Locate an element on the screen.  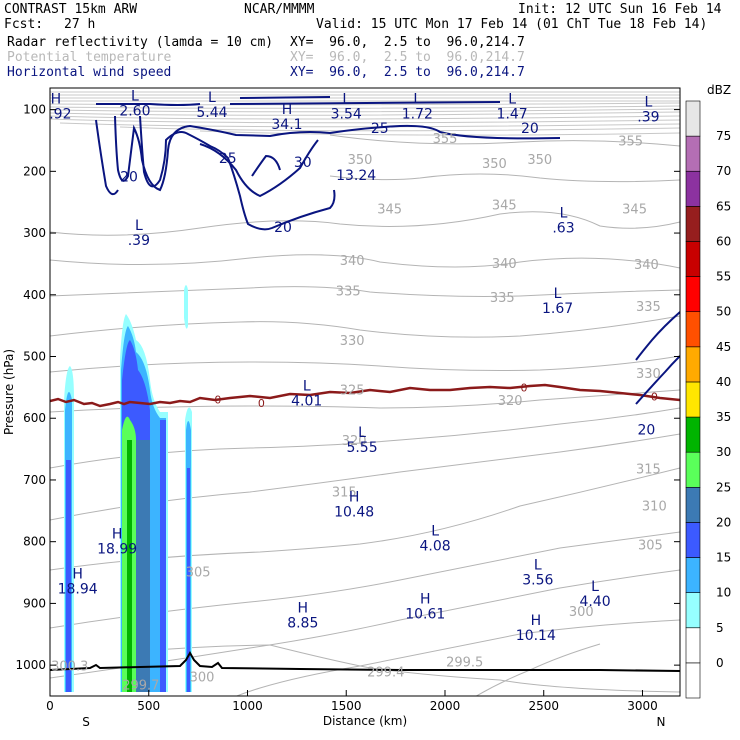
extremum-value: 10.48 is located at coordinates (354, 513).